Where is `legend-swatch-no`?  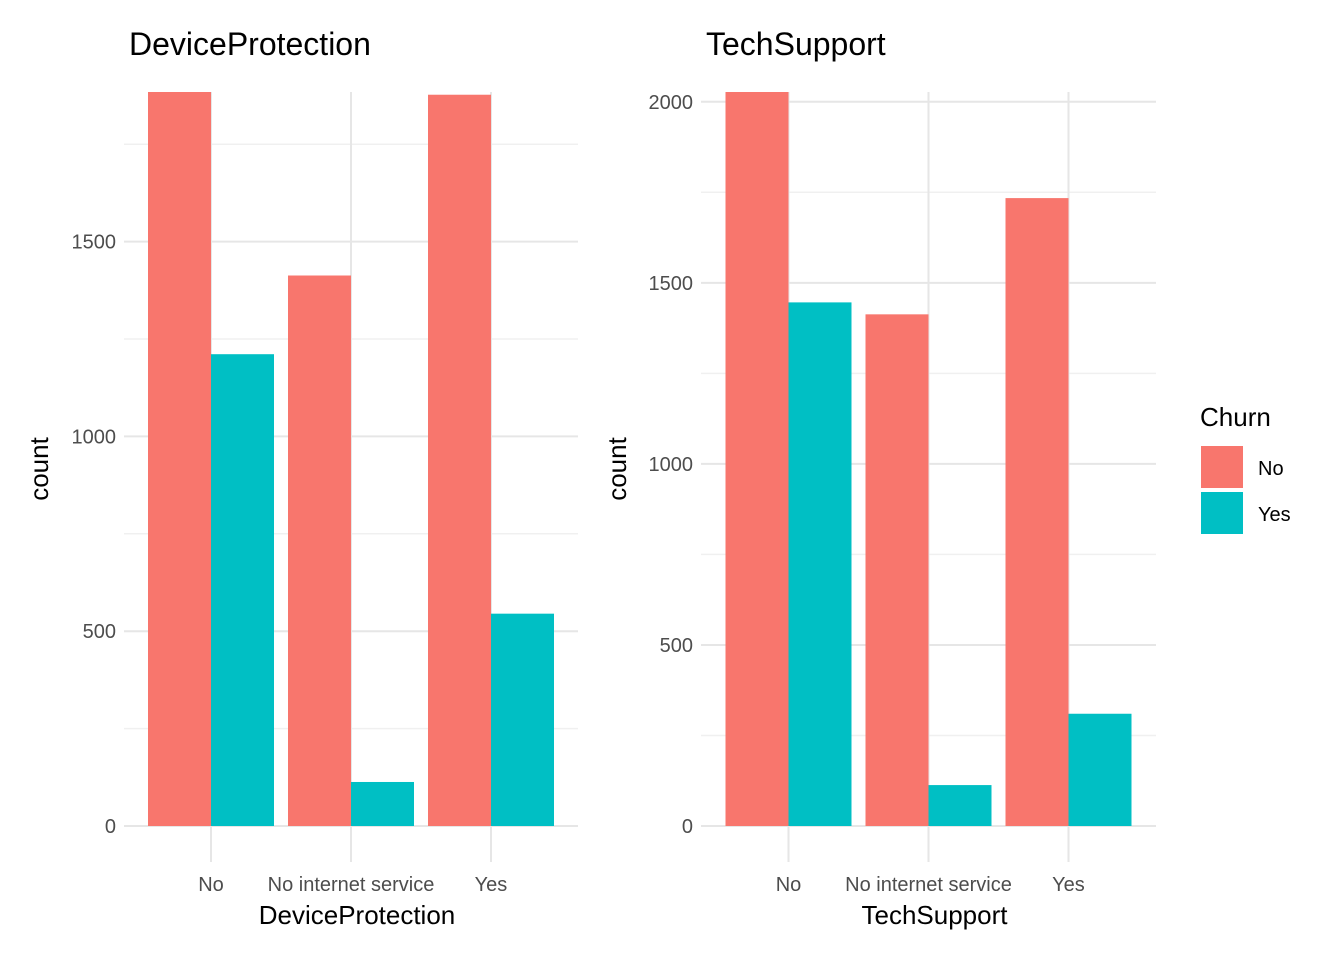 legend-swatch-no is located at coordinates (1222, 467).